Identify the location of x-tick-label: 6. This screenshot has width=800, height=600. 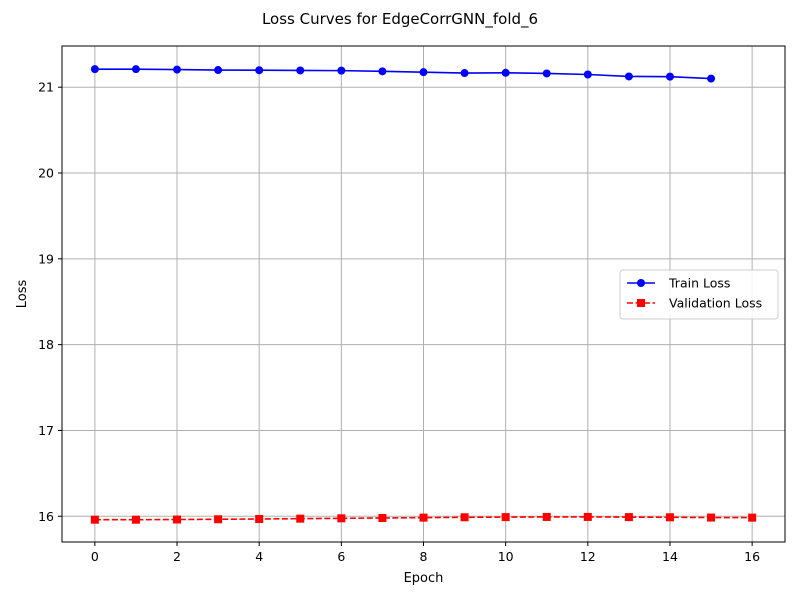
(341, 556).